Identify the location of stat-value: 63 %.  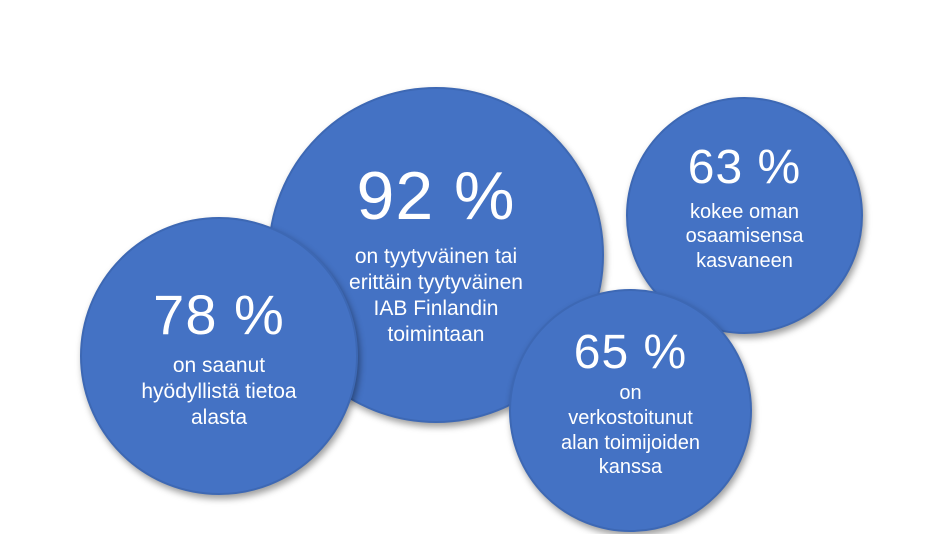
(744, 167).